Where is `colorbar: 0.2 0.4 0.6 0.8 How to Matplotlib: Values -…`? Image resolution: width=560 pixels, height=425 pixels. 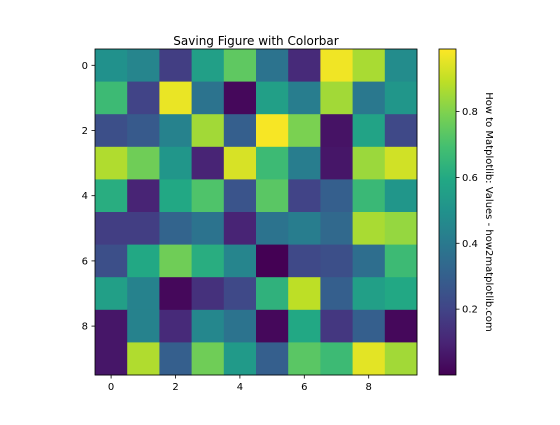
colorbar: 0.2 0.4 0.6 0.8 How to Matplotlib: Values -… is located at coordinates (466, 212).